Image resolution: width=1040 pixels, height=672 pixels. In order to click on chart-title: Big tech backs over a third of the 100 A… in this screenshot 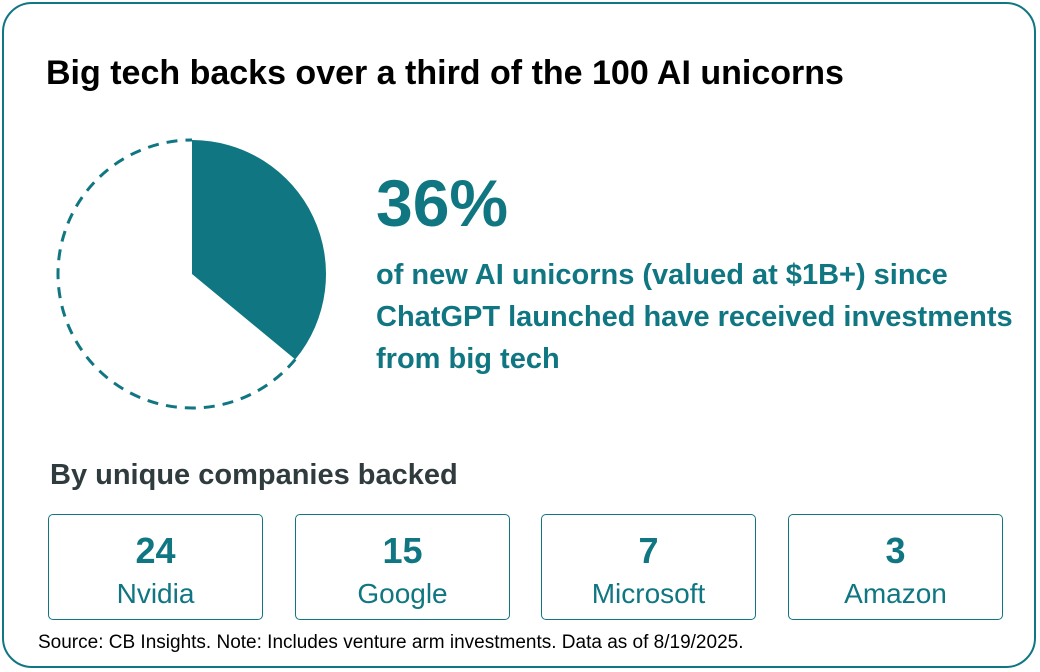, I will do `click(445, 73)`.